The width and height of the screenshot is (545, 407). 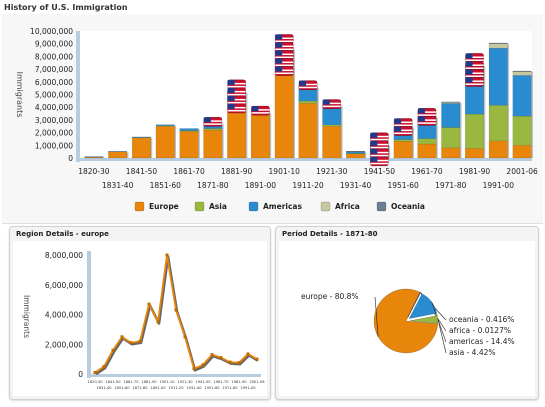 I want to click on x-tick-label: 1891-00, so click(x=261, y=185).